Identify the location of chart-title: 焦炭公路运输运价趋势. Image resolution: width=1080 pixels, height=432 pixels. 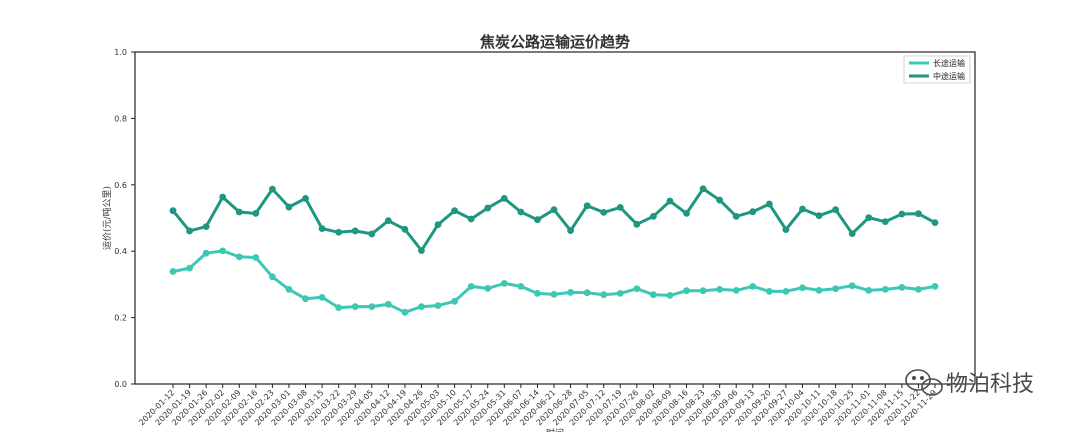
(554, 42).